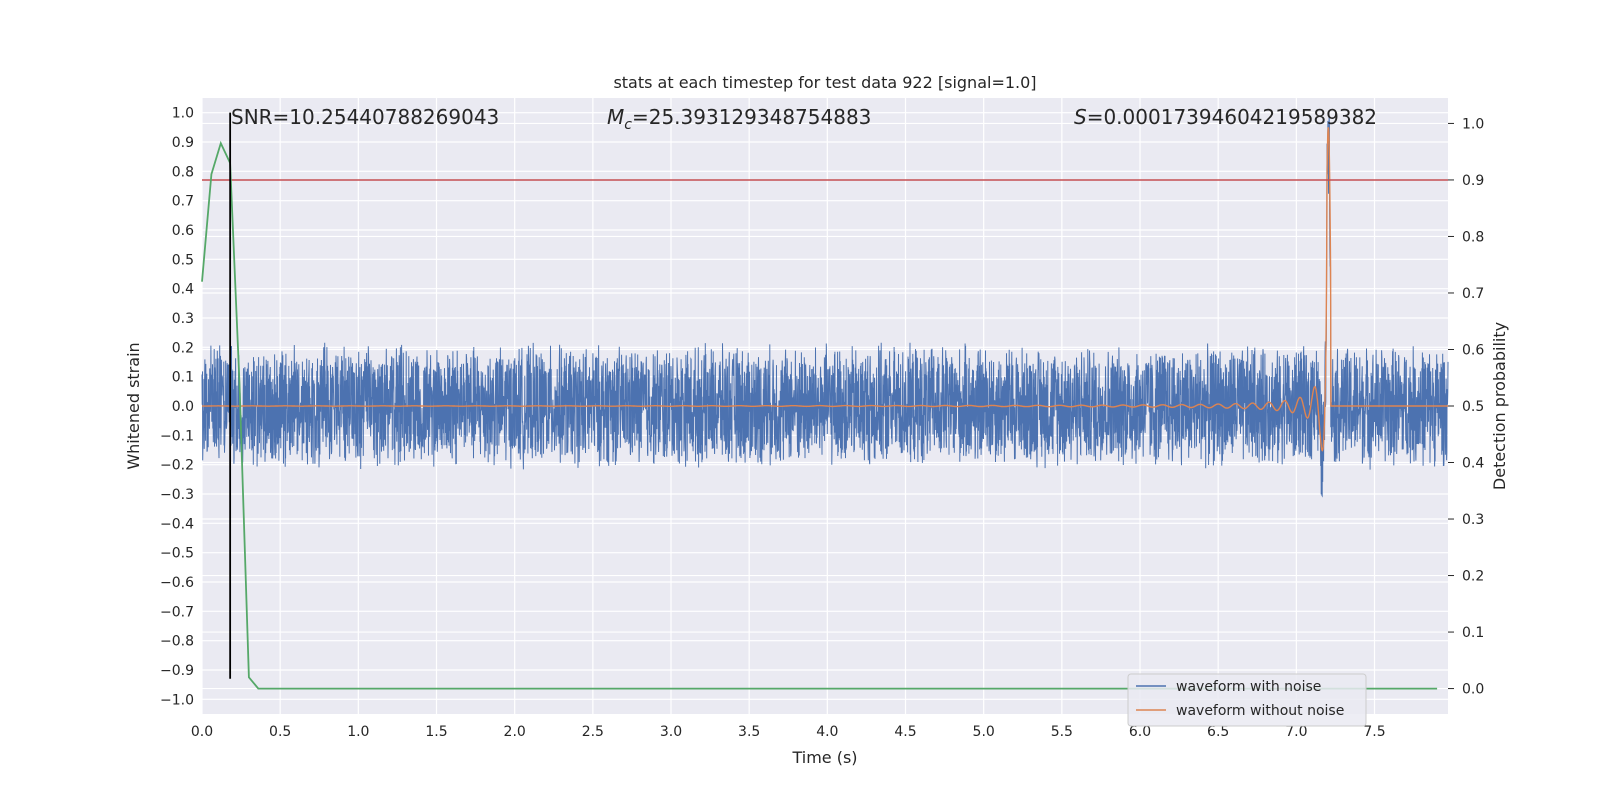  What do you see at coordinates (1473, 294) in the screenshot?
I see `y2-tick-label: 0.7` at bounding box center [1473, 294].